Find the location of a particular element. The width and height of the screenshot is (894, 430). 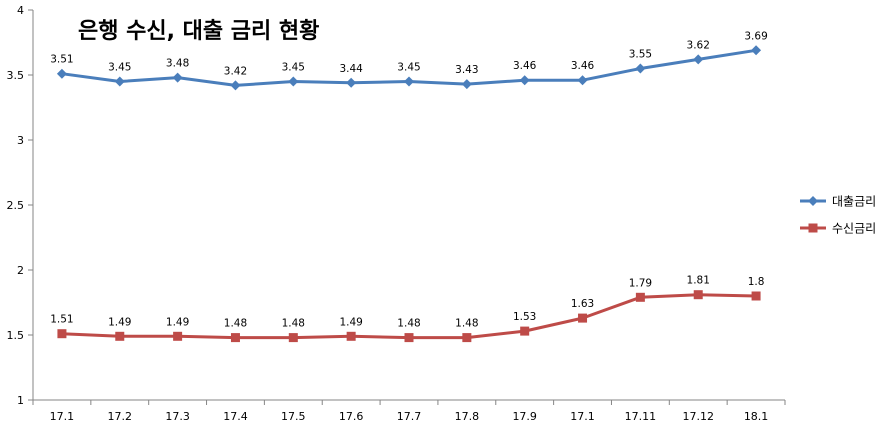

data-label: 1.51 is located at coordinates (61, 320).